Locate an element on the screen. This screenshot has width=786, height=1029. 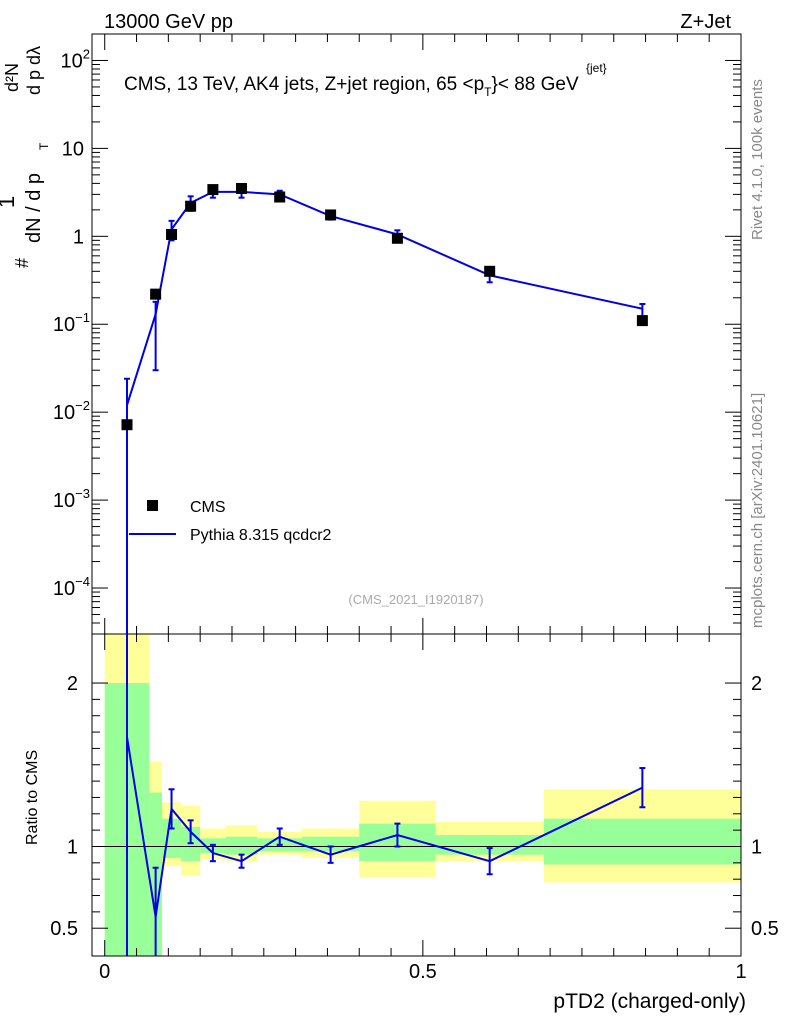
y-tick-label: 10⁻² is located at coordinates (71, 411).